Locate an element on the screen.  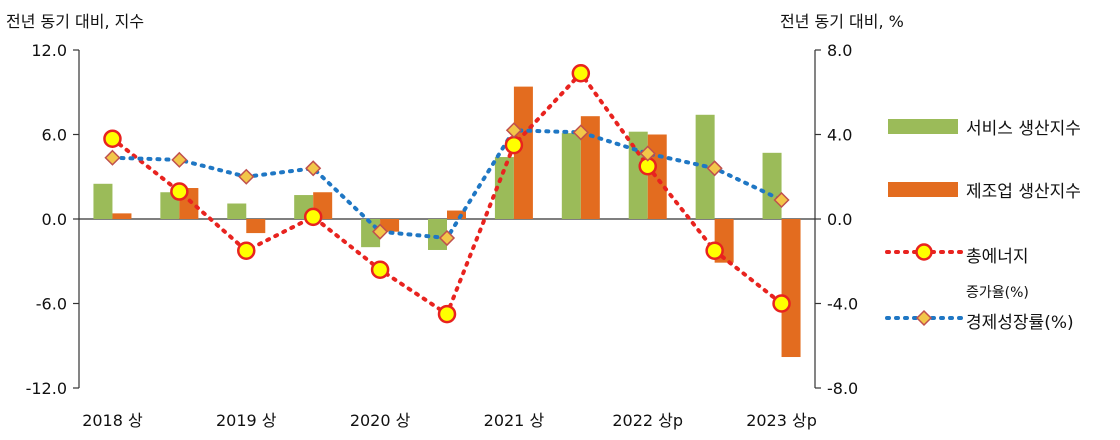
x-tick-label: 2021 상 is located at coordinates (514, 420).